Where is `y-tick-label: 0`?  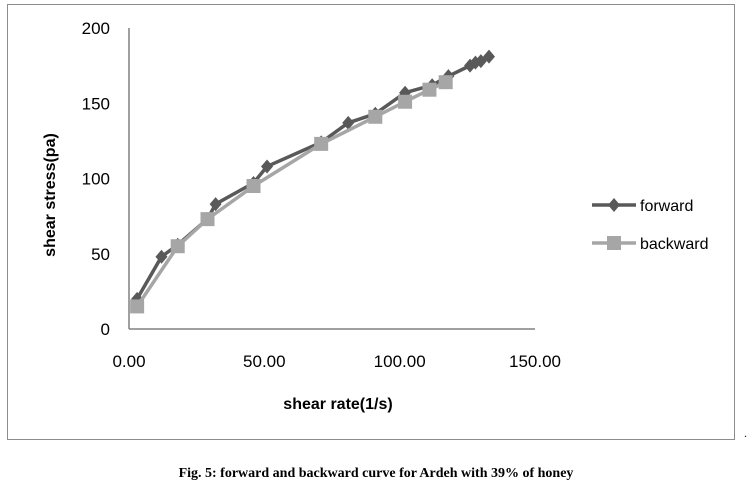 y-tick-label: 0 is located at coordinates (105, 329).